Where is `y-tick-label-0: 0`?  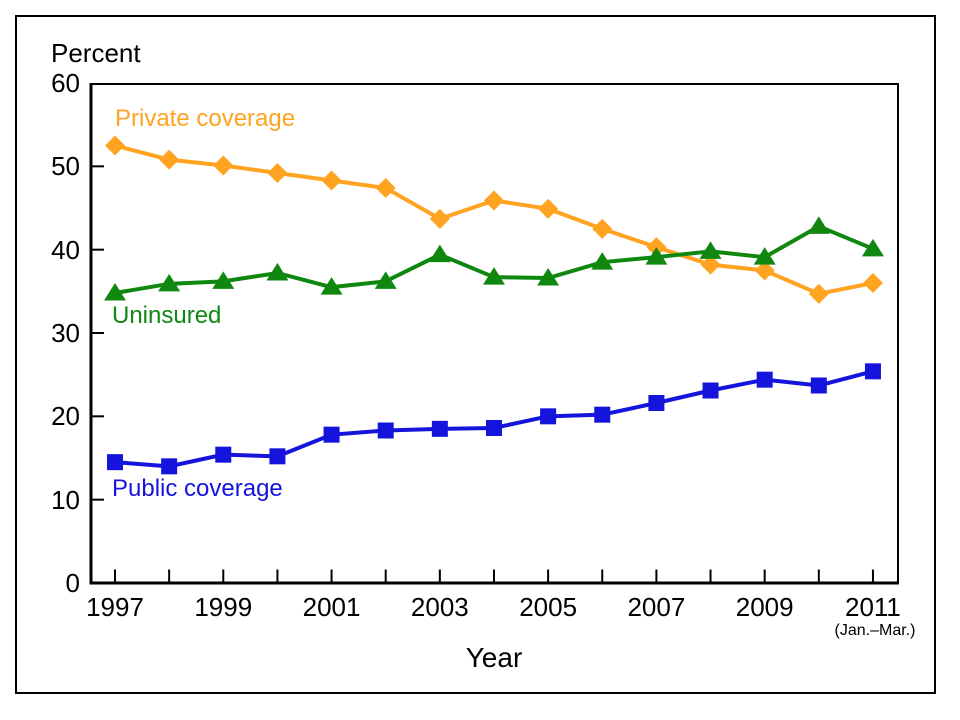 y-tick-label-0: 0 is located at coordinates (72, 583).